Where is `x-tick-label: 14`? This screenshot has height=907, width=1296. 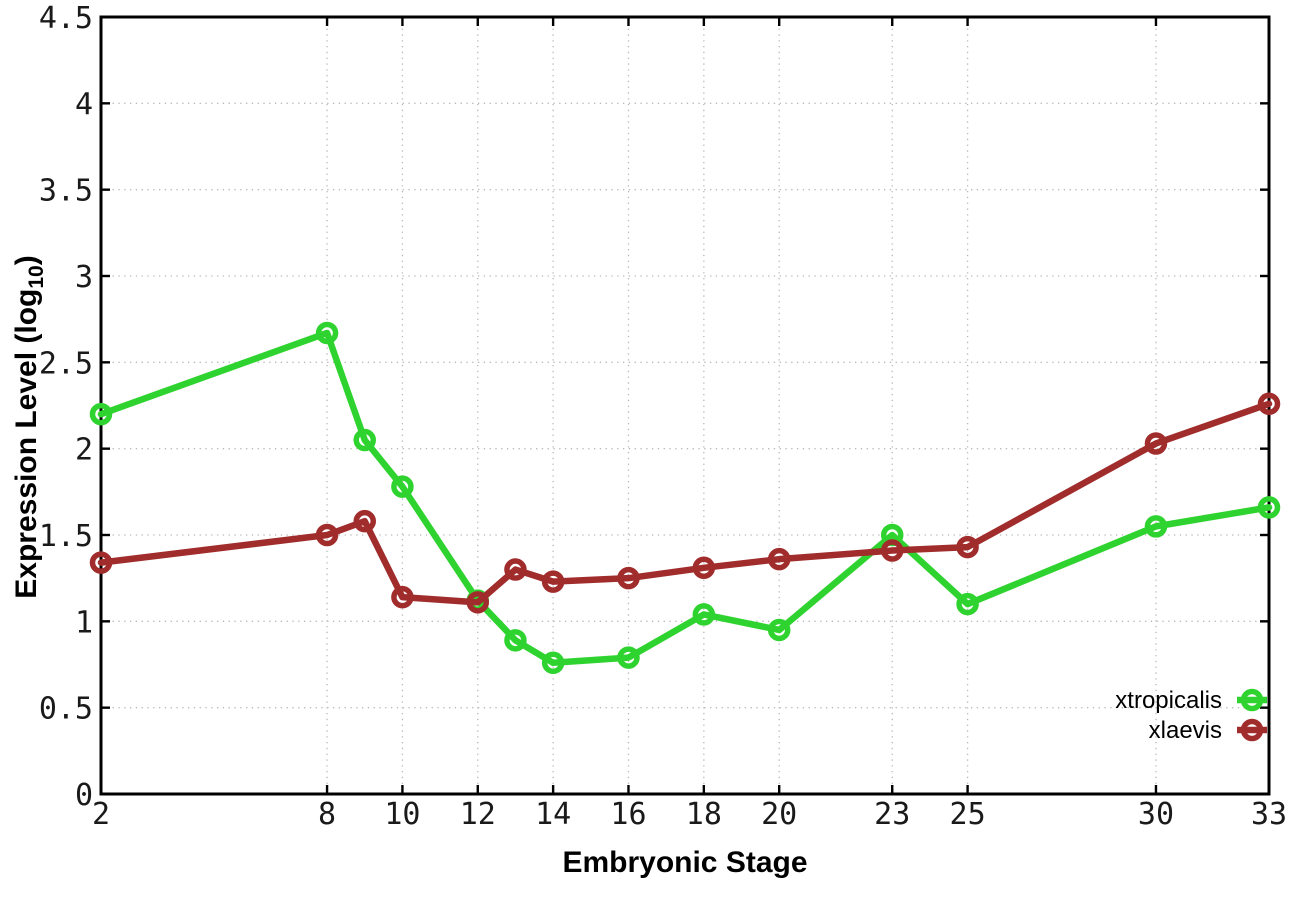
x-tick-label: 14 is located at coordinates (553, 814).